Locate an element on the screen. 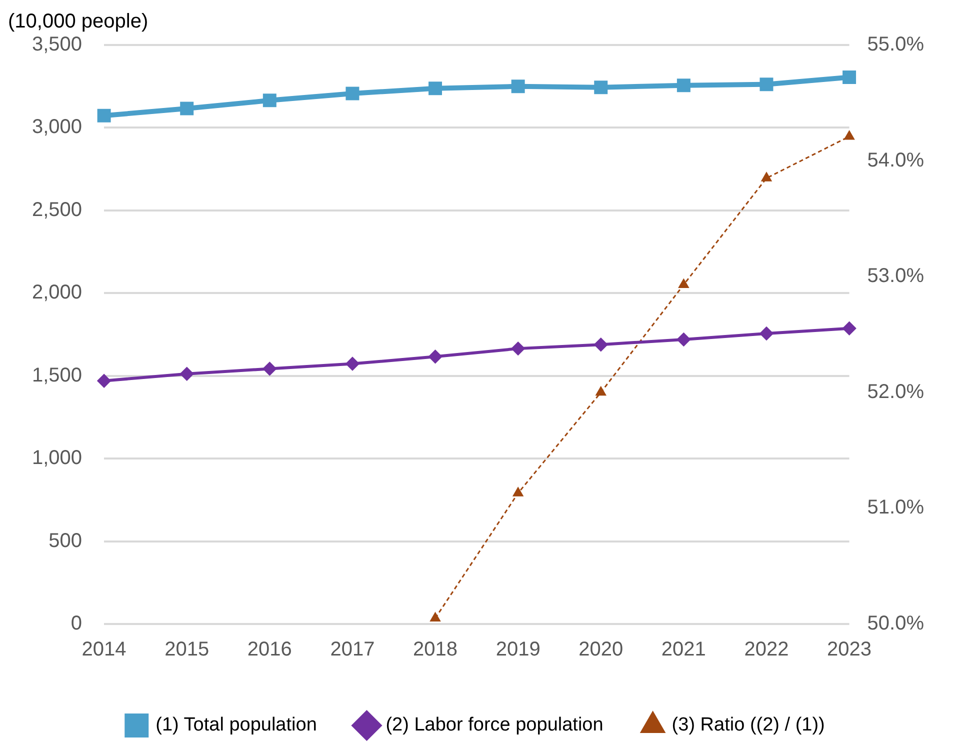 The image size is (962, 750). y2-tick-label: 55.0% is located at coordinates (895, 45).